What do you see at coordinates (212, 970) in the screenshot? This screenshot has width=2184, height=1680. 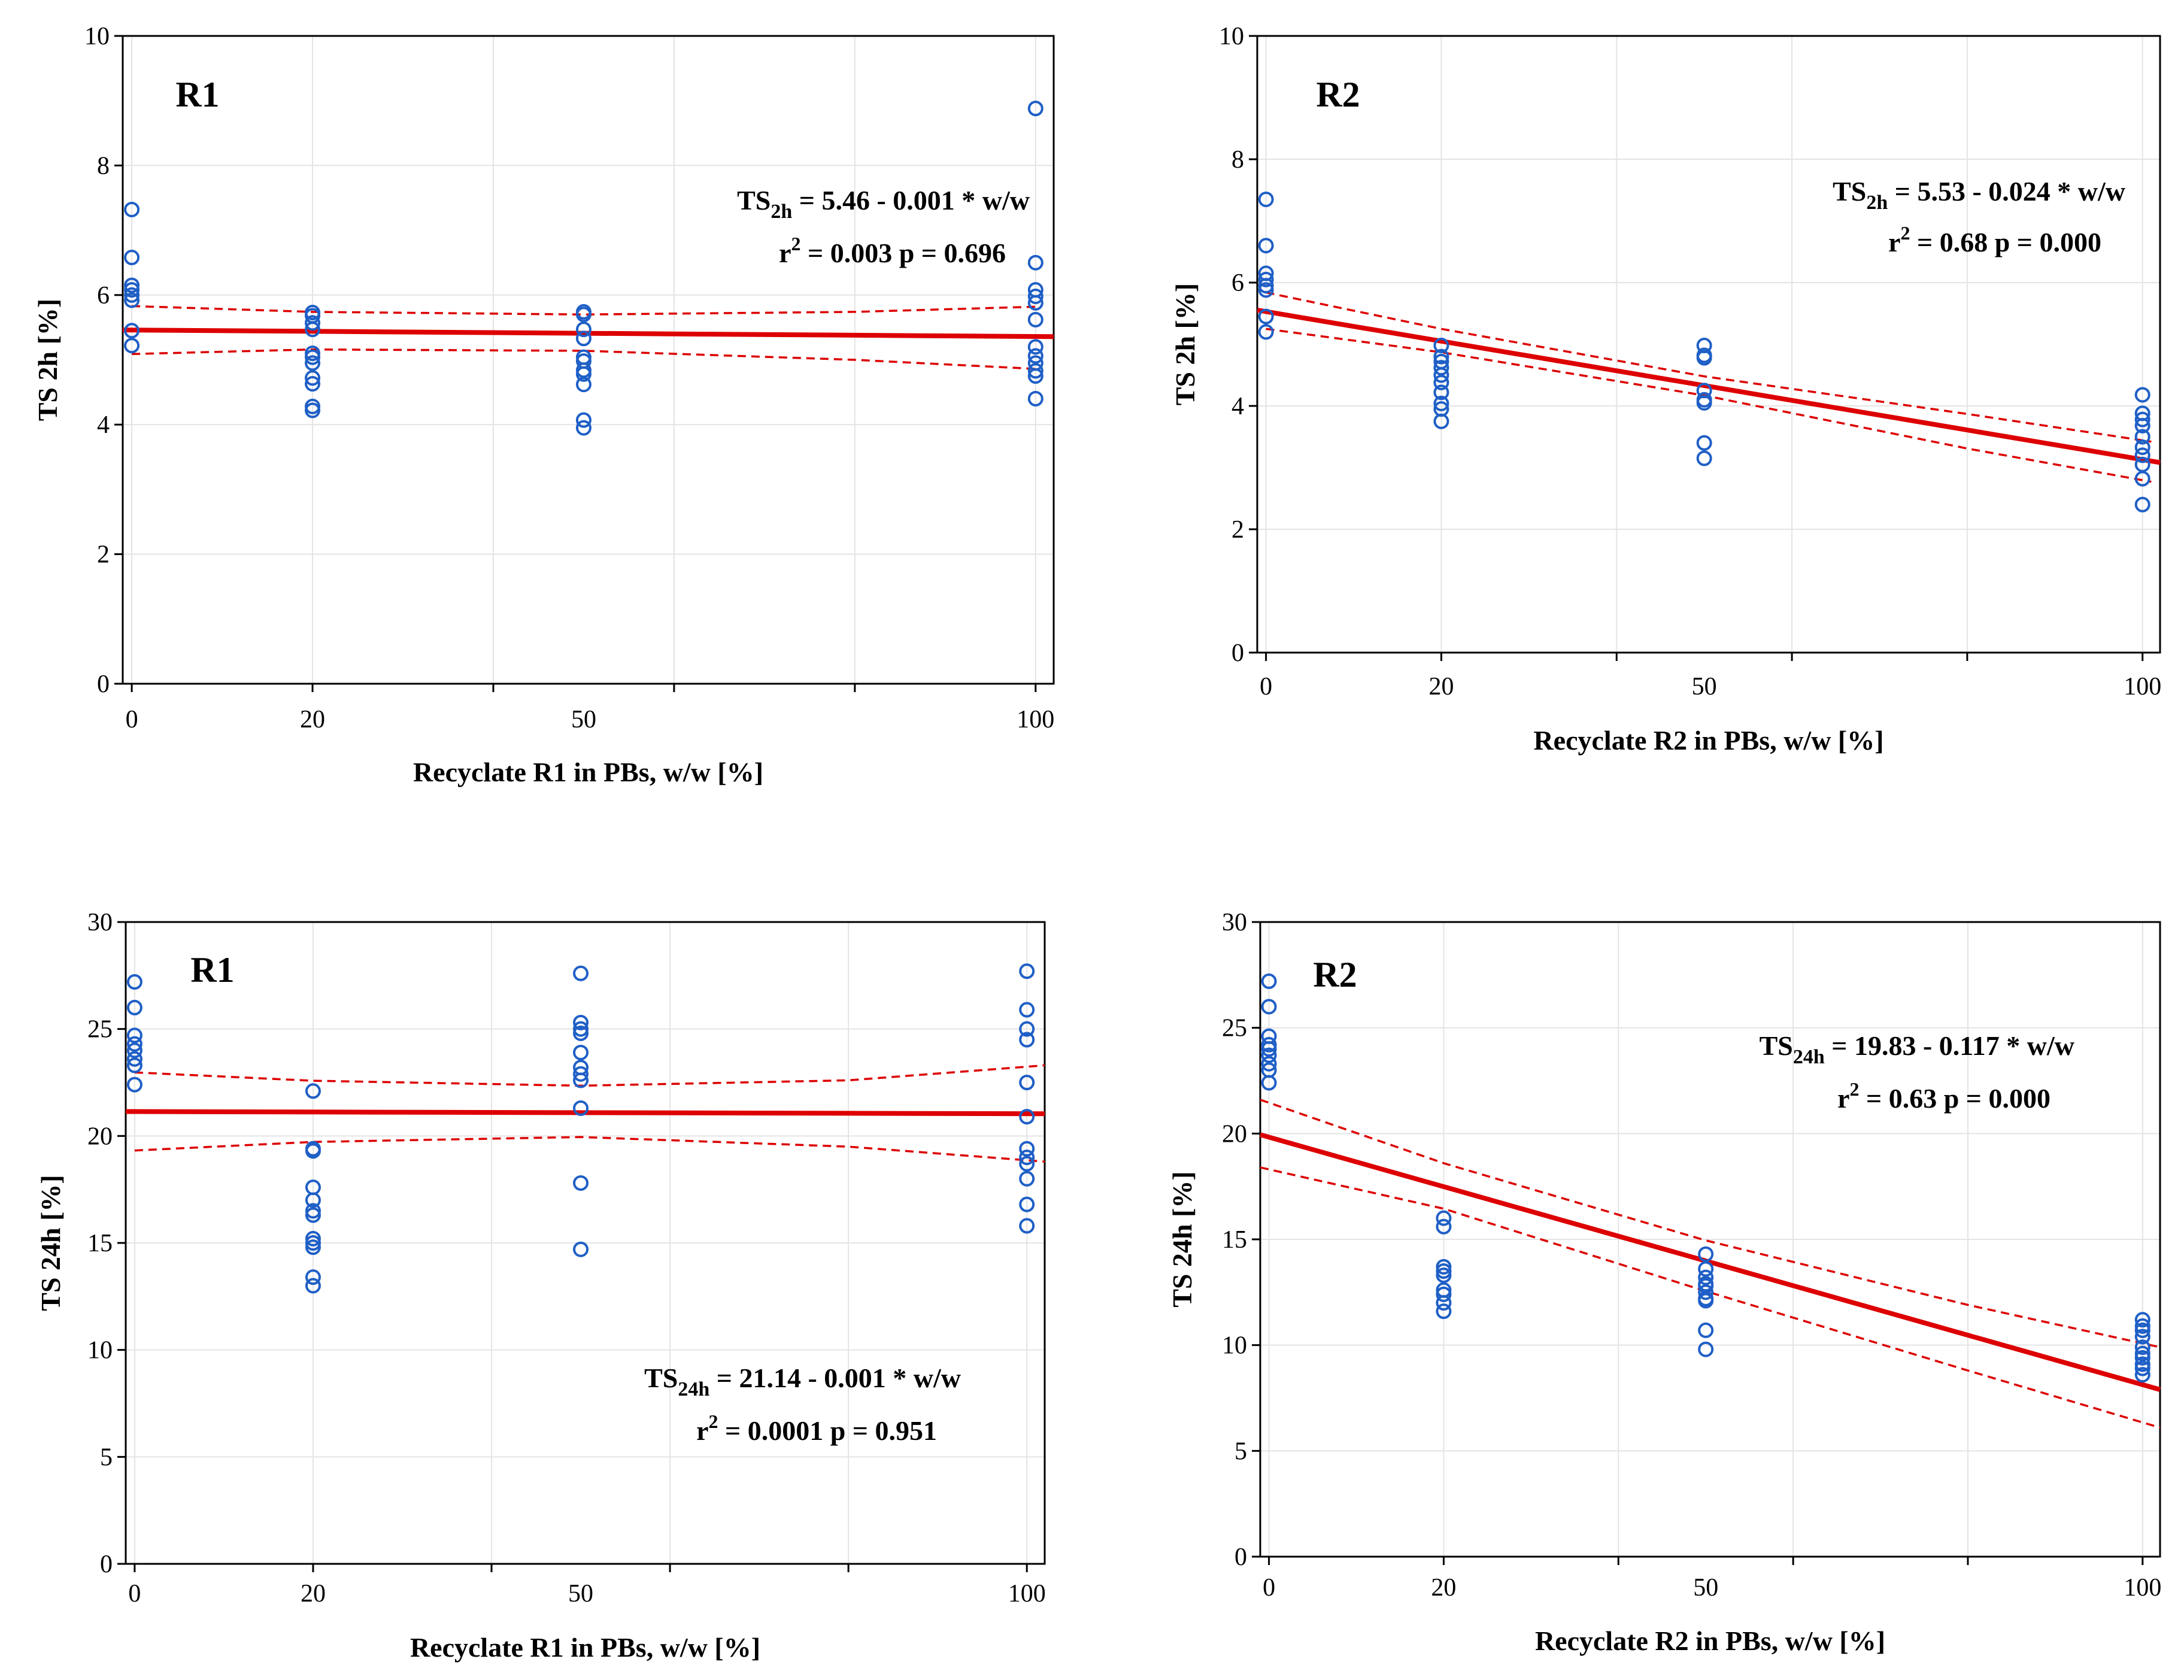 I see `panel-label: R1` at bounding box center [212, 970].